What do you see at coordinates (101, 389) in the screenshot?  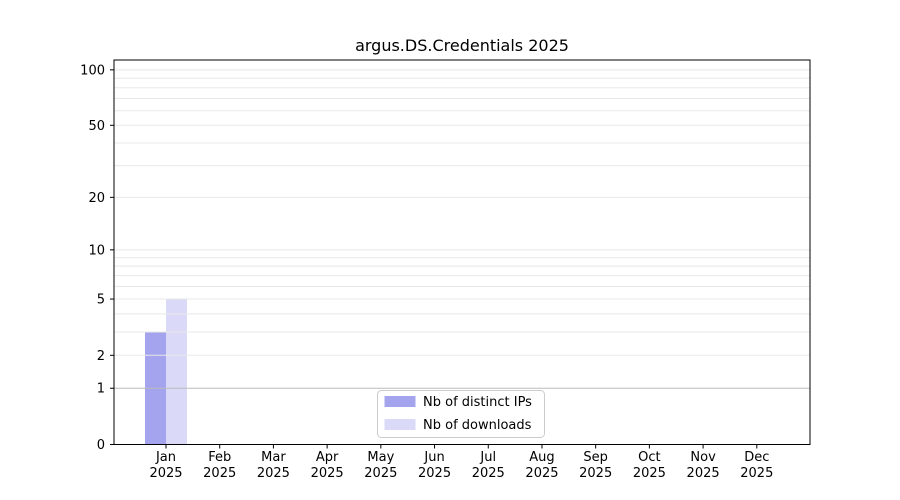 I see `y-tick-label-1: 1` at bounding box center [101, 389].